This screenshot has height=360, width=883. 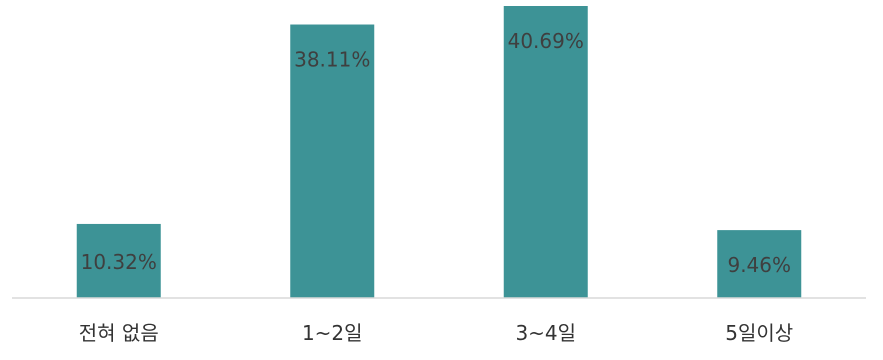 I want to click on data-label-4: 9.46%, so click(x=759, y=265).